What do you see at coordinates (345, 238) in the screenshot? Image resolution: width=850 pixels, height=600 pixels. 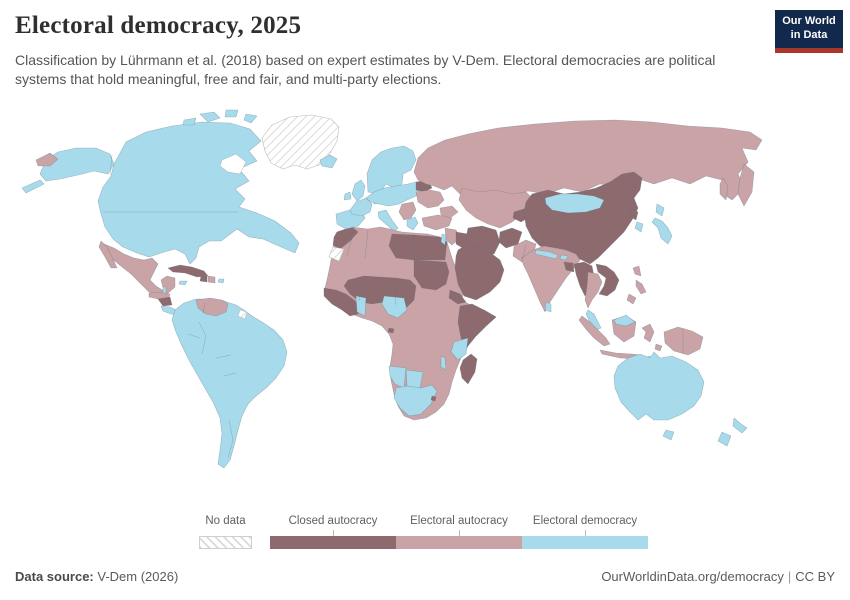 I see `map-region-morocco` at bounding box center [345, 238].